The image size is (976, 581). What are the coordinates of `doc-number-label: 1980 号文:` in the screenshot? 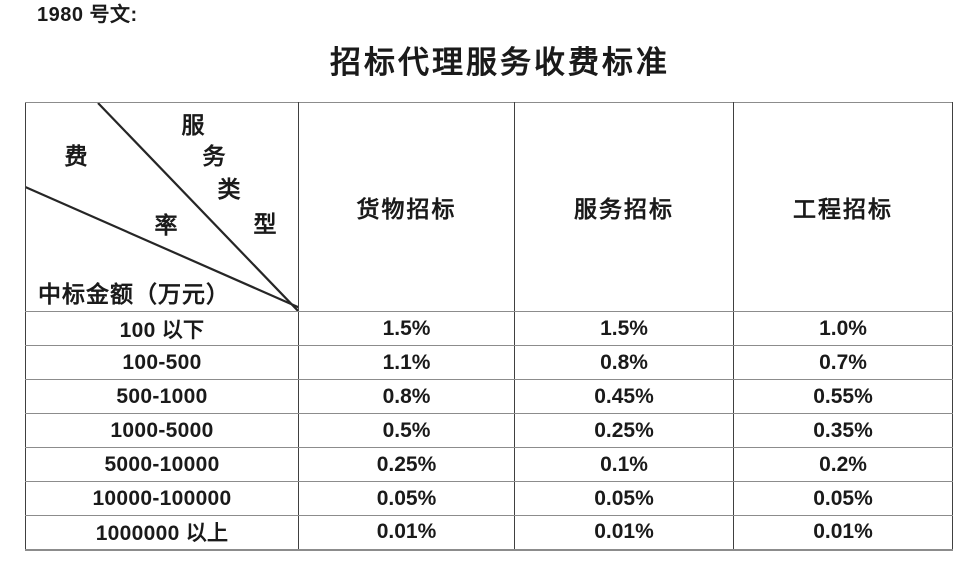 It's located at (87, 15).